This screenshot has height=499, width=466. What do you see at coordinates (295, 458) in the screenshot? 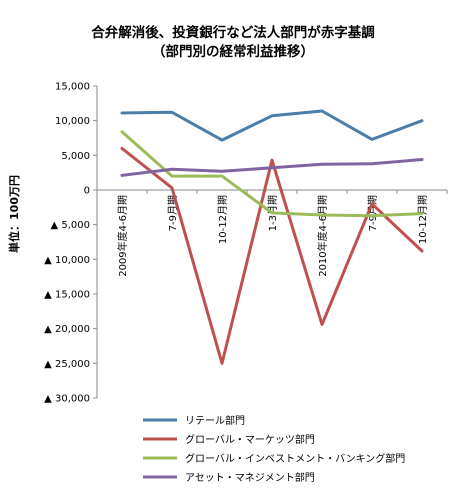
I see `legend-label: グローバル・インベストメント・バンキング部門` at bounding box center [295, 458].